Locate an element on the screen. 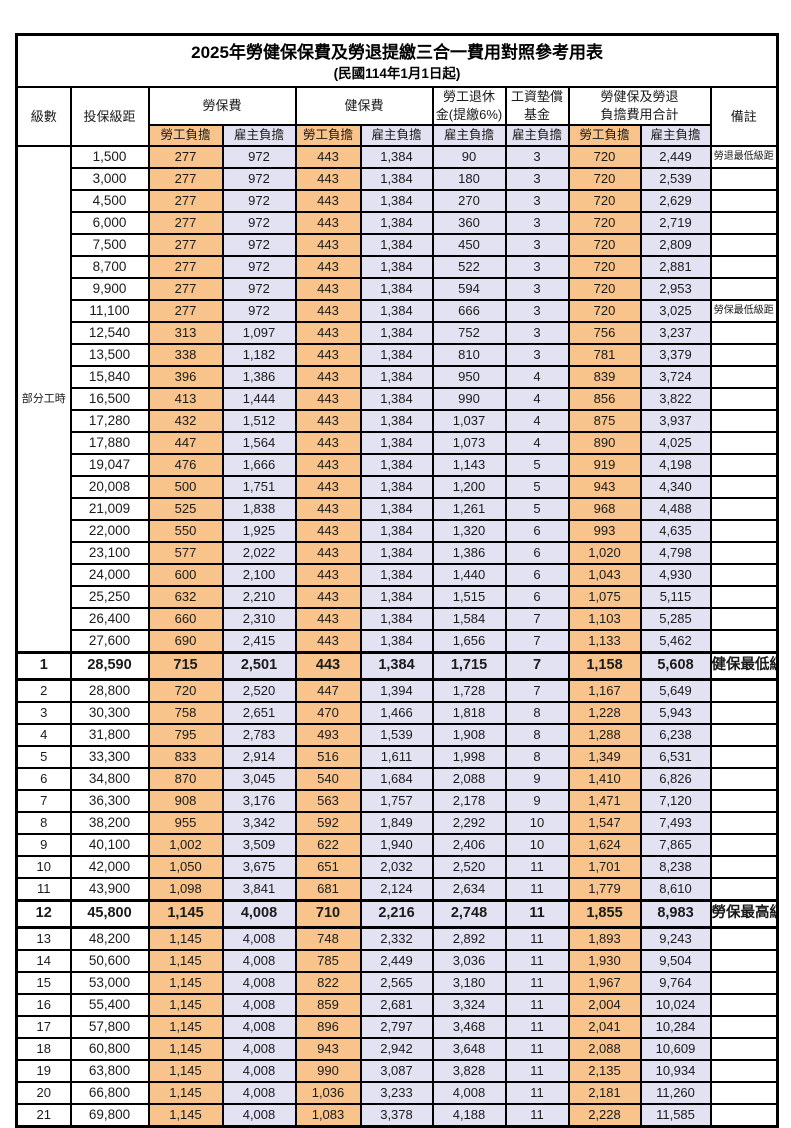 The height and width of the screenshot is (1128, 791). cell-value: 7,120 is located at coordinates (675, 801).